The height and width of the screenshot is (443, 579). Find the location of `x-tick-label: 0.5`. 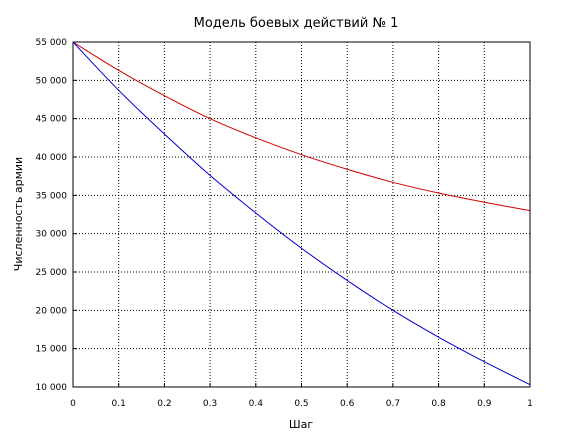

x-tick-label: 0.5 is located at coordinates (301, 404).